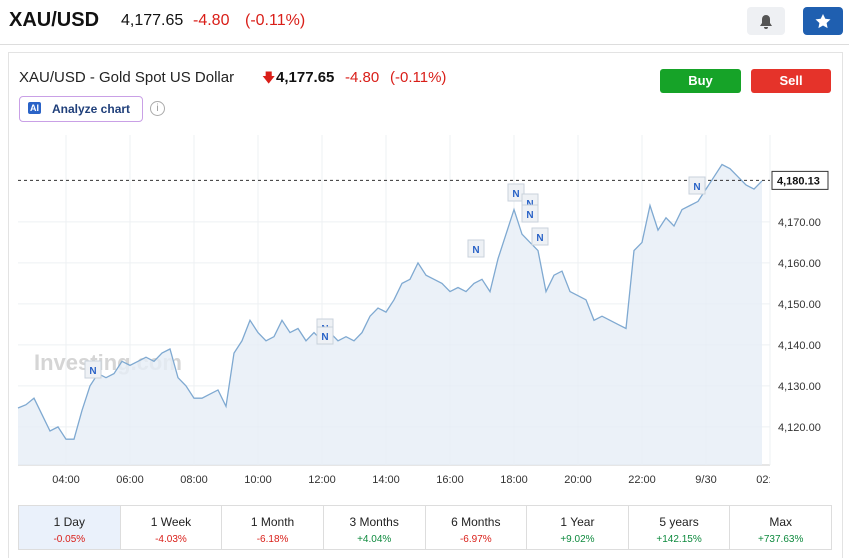 The width and height of the screenshot is (849, 559). What do you see at coordinates (424, 22) in the screenshot?
I see `header: XAU/USD 4,177.65 -4.80 (-0.11%)` at bounding box center [424, 22].